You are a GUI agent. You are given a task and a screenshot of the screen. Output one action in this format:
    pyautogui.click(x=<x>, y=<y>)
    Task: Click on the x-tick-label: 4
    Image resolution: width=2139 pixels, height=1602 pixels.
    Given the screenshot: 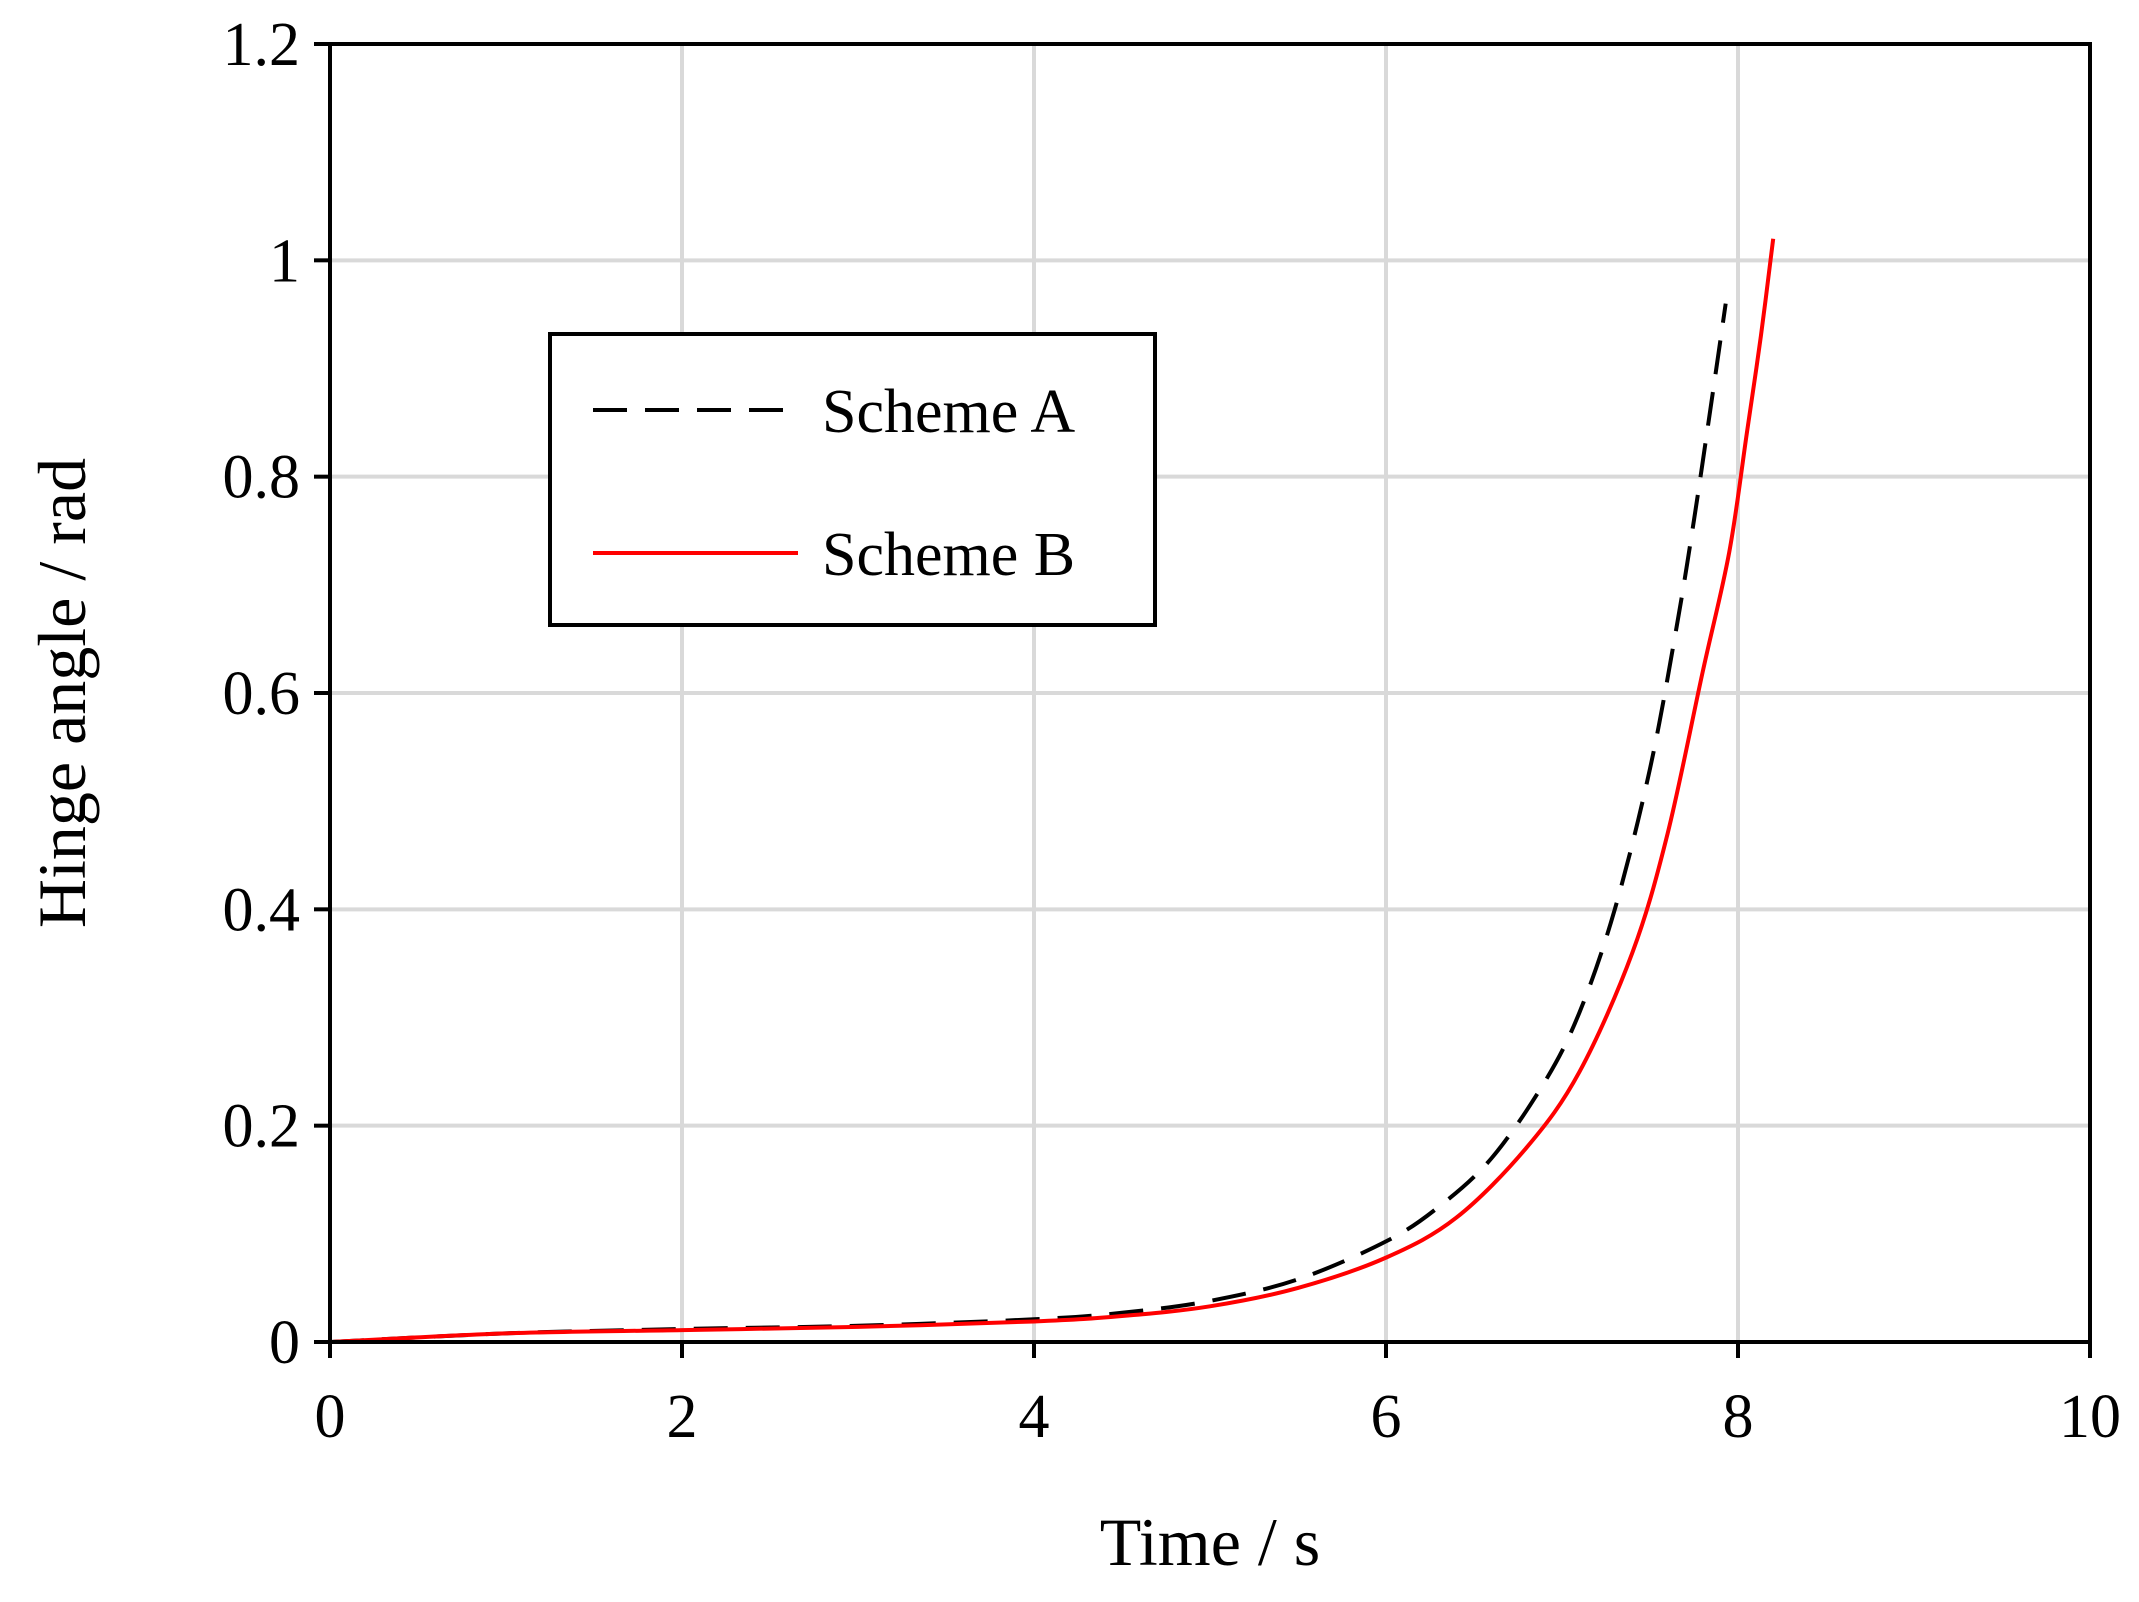 What is the action you would take?
    pyautogui.click(x=1034, y=1417)
    